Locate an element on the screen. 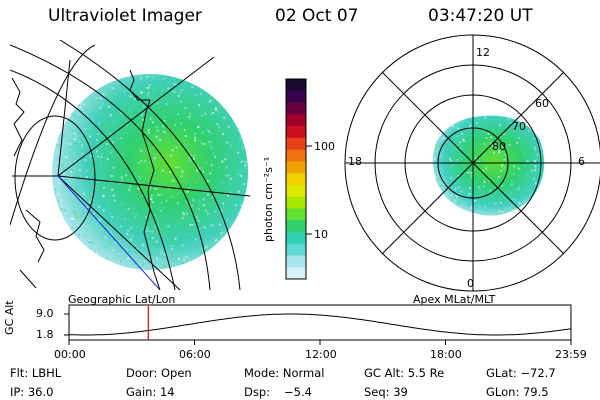 The width and height of the screenshot is (600, 400). door-status: Door: Open is located at coordinates (159, 373).